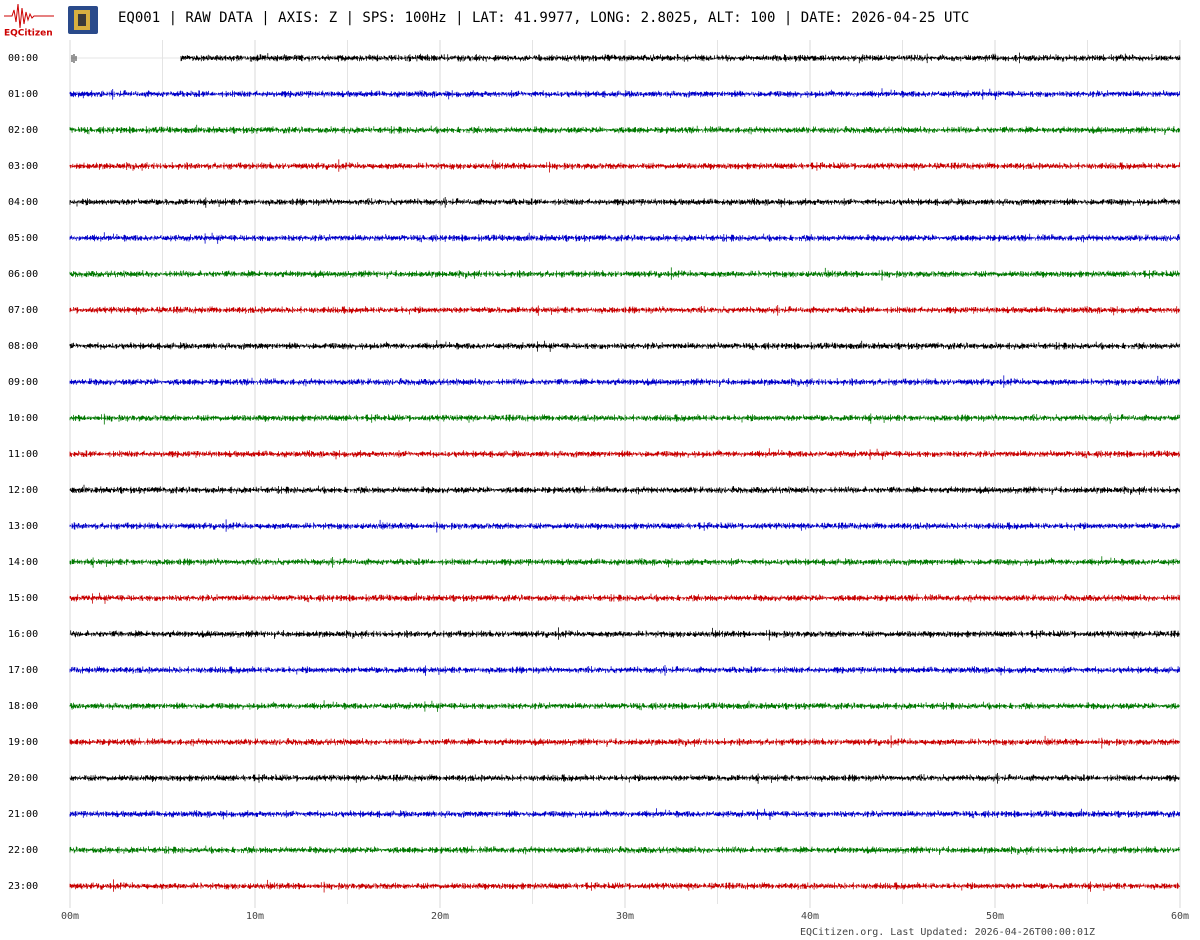  Describe the element at coordinates (23, 418) in the screenshot. I see `row-label: 10:00` at that location.